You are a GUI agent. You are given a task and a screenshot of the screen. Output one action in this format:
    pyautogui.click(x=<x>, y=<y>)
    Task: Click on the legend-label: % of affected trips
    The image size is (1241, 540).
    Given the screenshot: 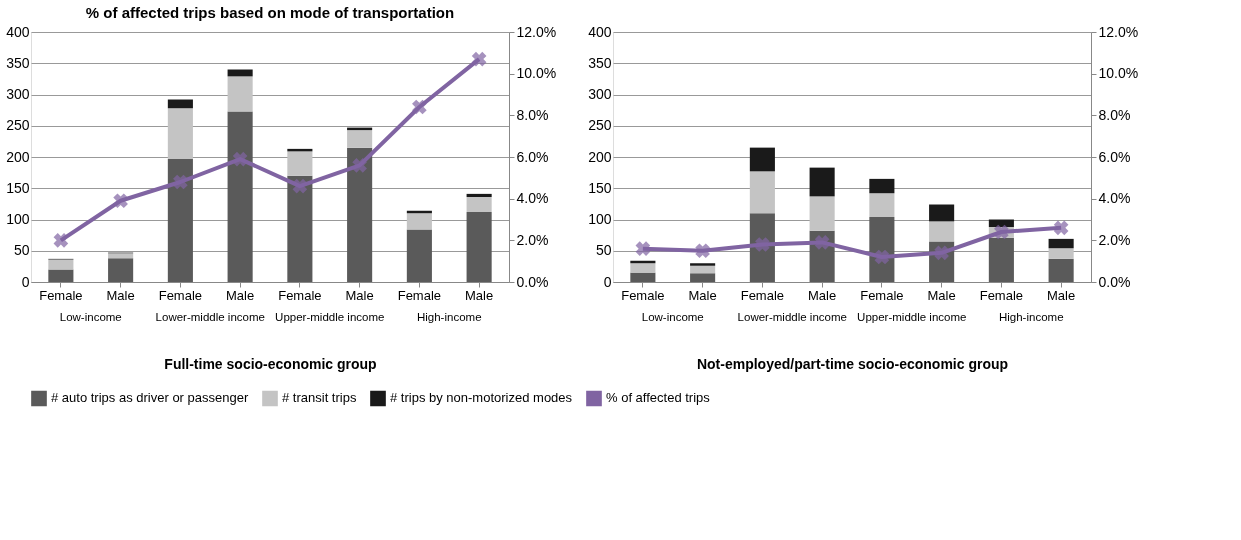 What is the action you would take?
    pyautogui.click(x=658, y=398)
    